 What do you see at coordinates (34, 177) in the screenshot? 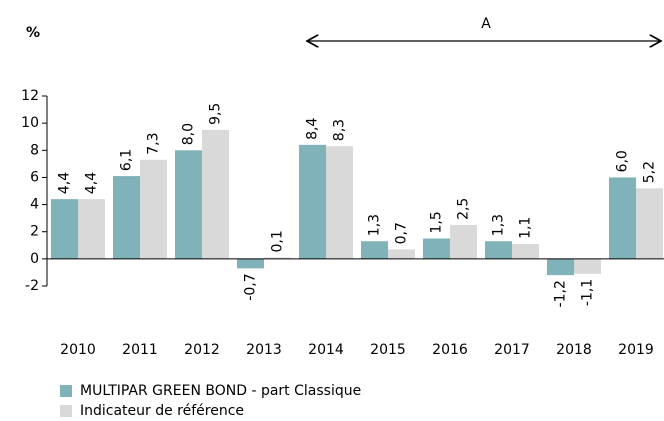
I see `y-tick-label: 6` at bounding box center [34, 177].